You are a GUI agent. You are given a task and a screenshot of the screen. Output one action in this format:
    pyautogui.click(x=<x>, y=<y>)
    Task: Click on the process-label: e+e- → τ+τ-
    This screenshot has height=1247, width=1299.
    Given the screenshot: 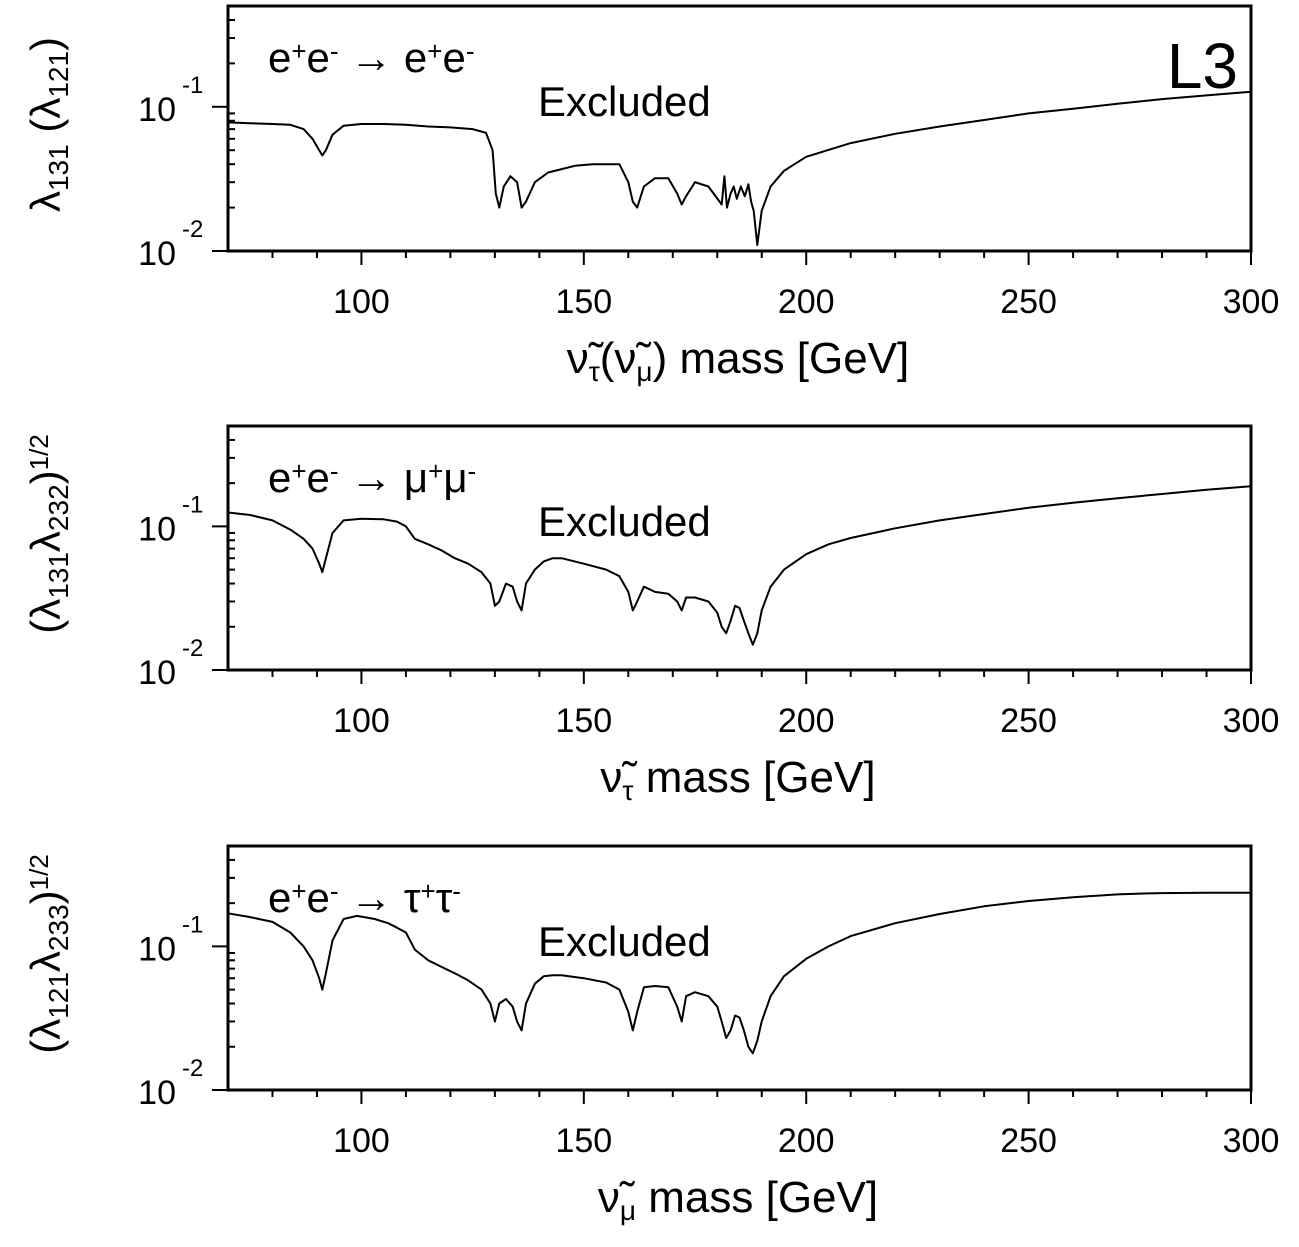 What is the action you would take?
    pyautogui.click(x=364, y=897)
    